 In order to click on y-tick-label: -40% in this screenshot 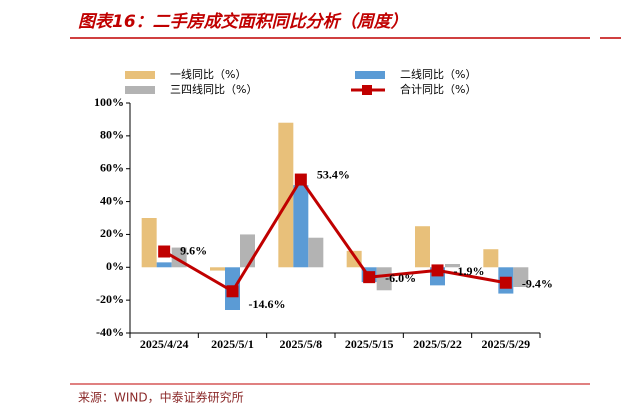, I will do `click(110, 332)`.